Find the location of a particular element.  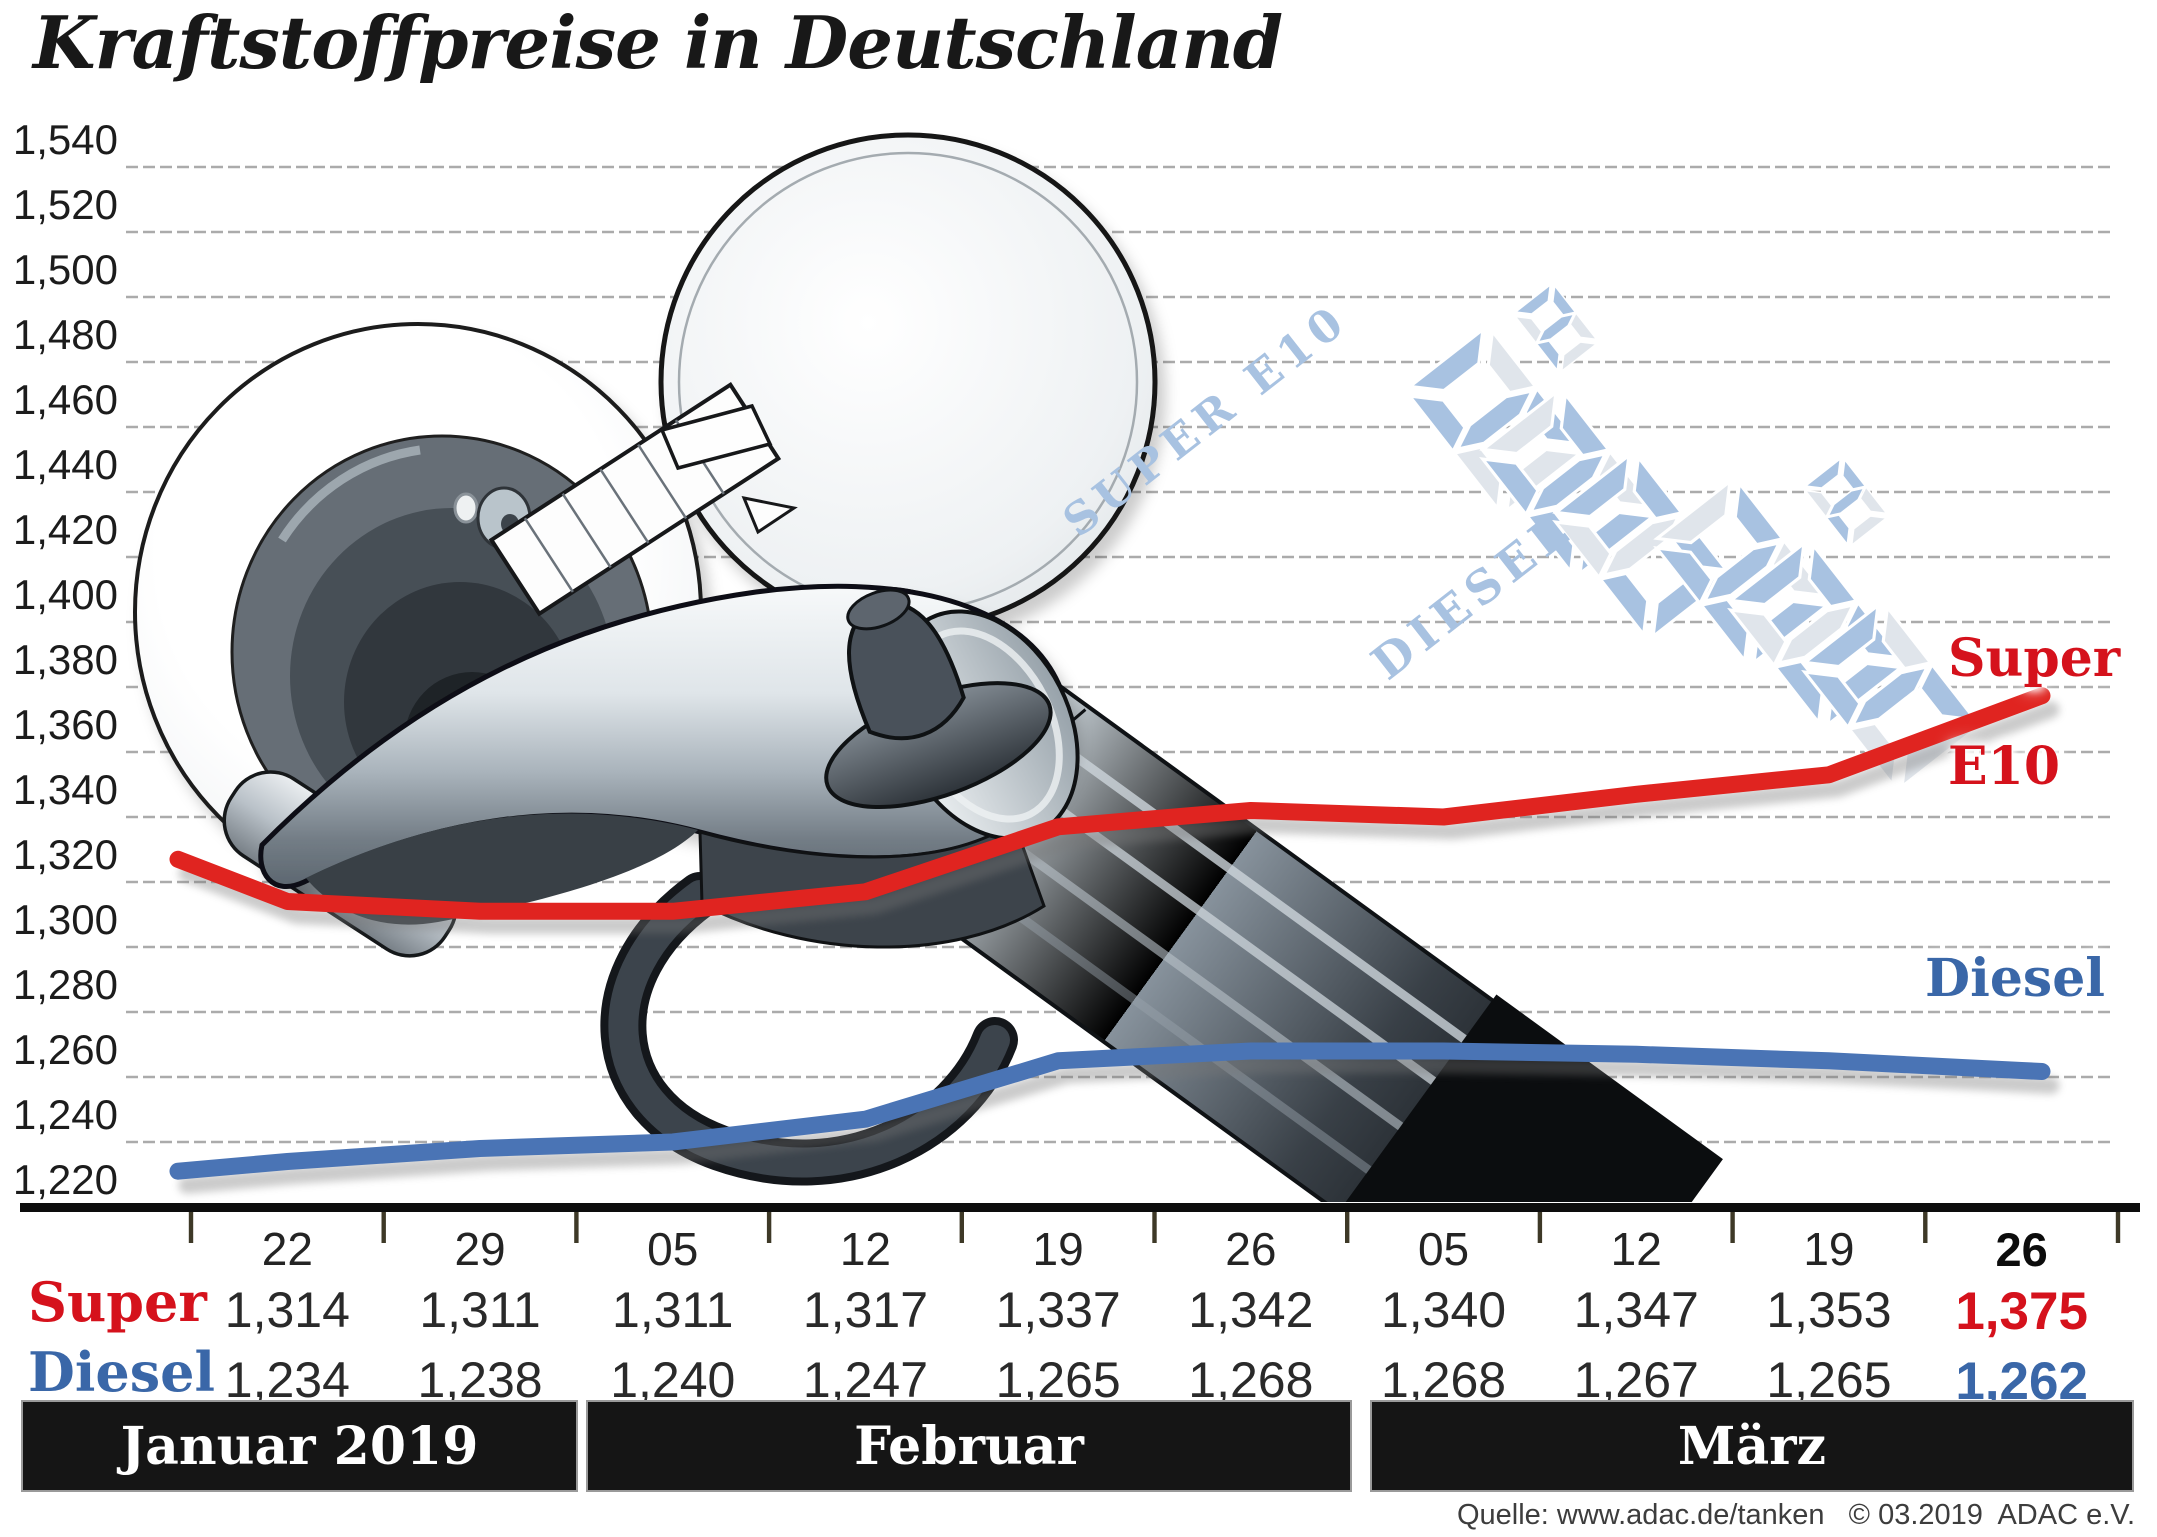

y-axis-tick-label: 1,460 is located at coordinates (65, 399).